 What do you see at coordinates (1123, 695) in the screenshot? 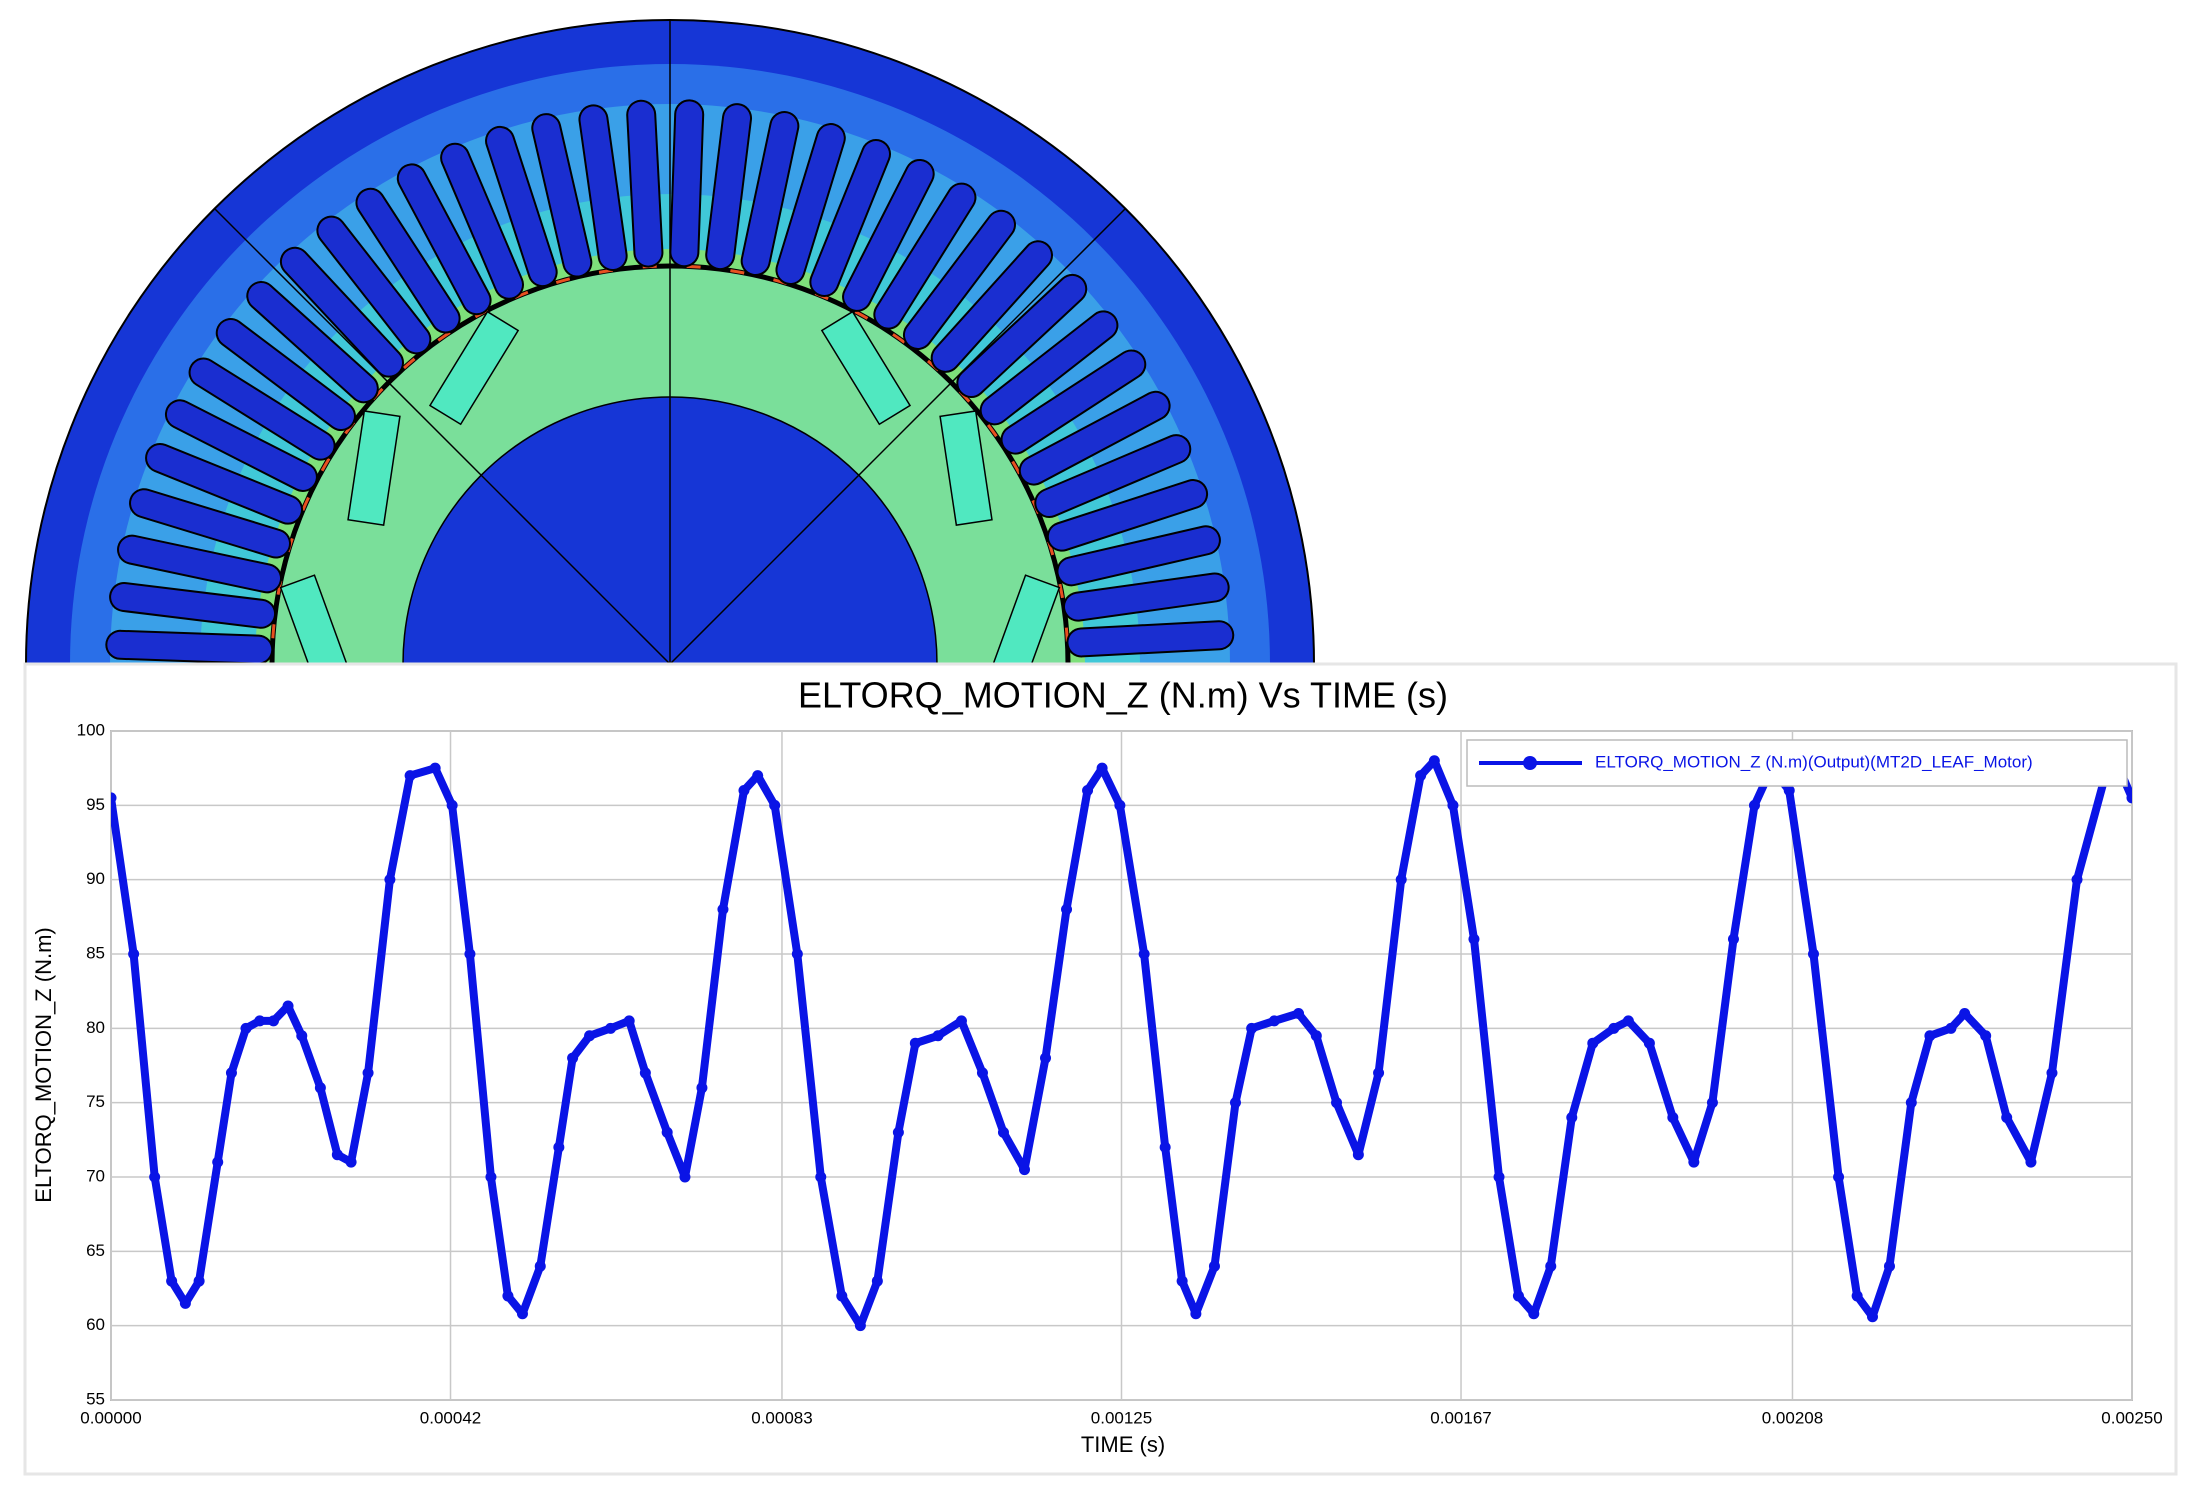
I see `chart-title: ELTORQ_MOTION_Z (N.m) Vs TIME (s)` at bounding box center [1123, 695].